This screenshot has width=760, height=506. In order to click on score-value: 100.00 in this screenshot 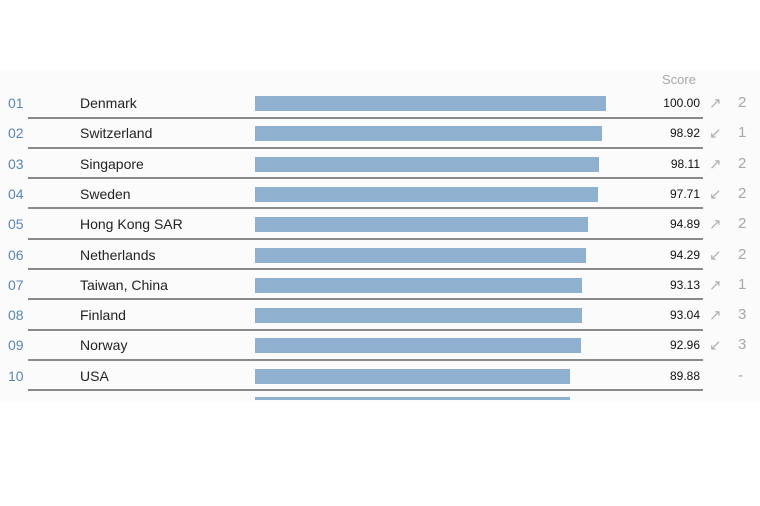, I will do `click(681, 103)`.